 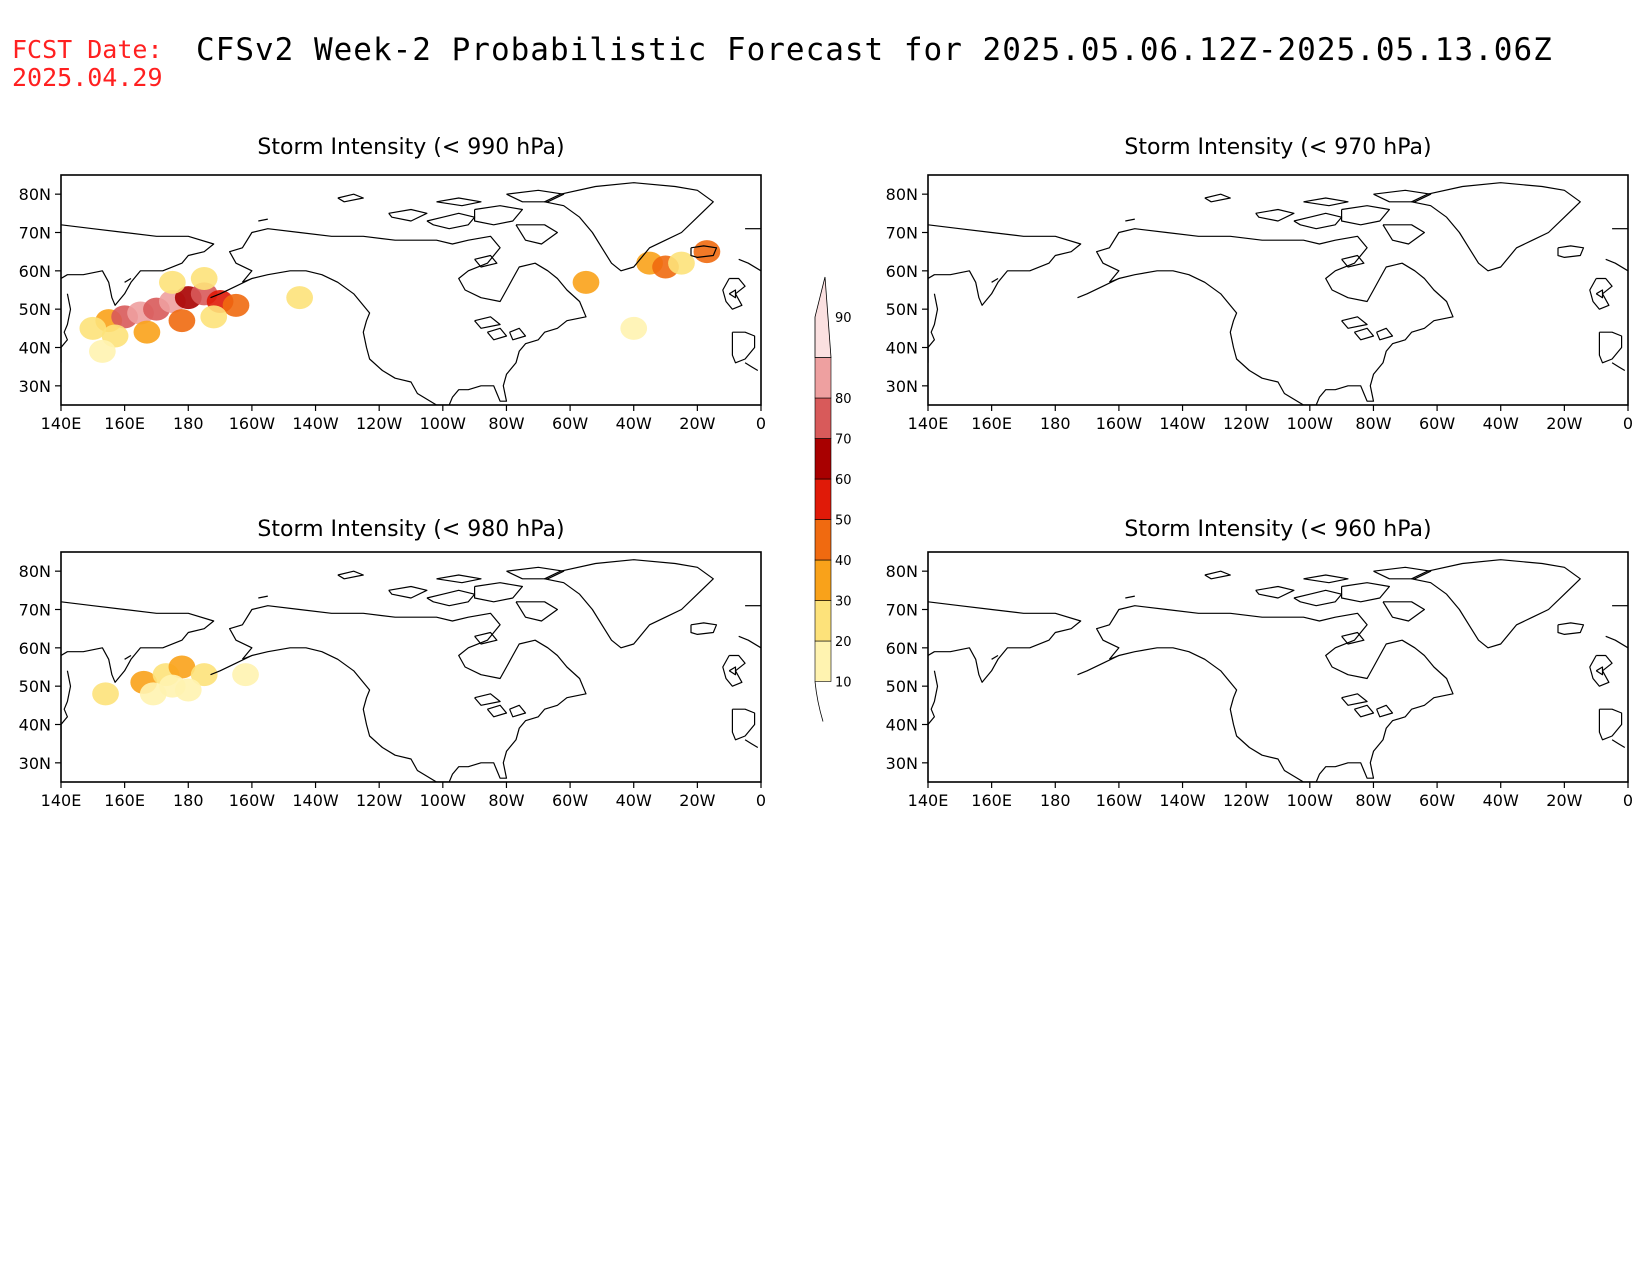 What do you see at coordinates (843, 683) in the screenshot?
I see `colorbar-label: 10` at bounding box center [843, 683].